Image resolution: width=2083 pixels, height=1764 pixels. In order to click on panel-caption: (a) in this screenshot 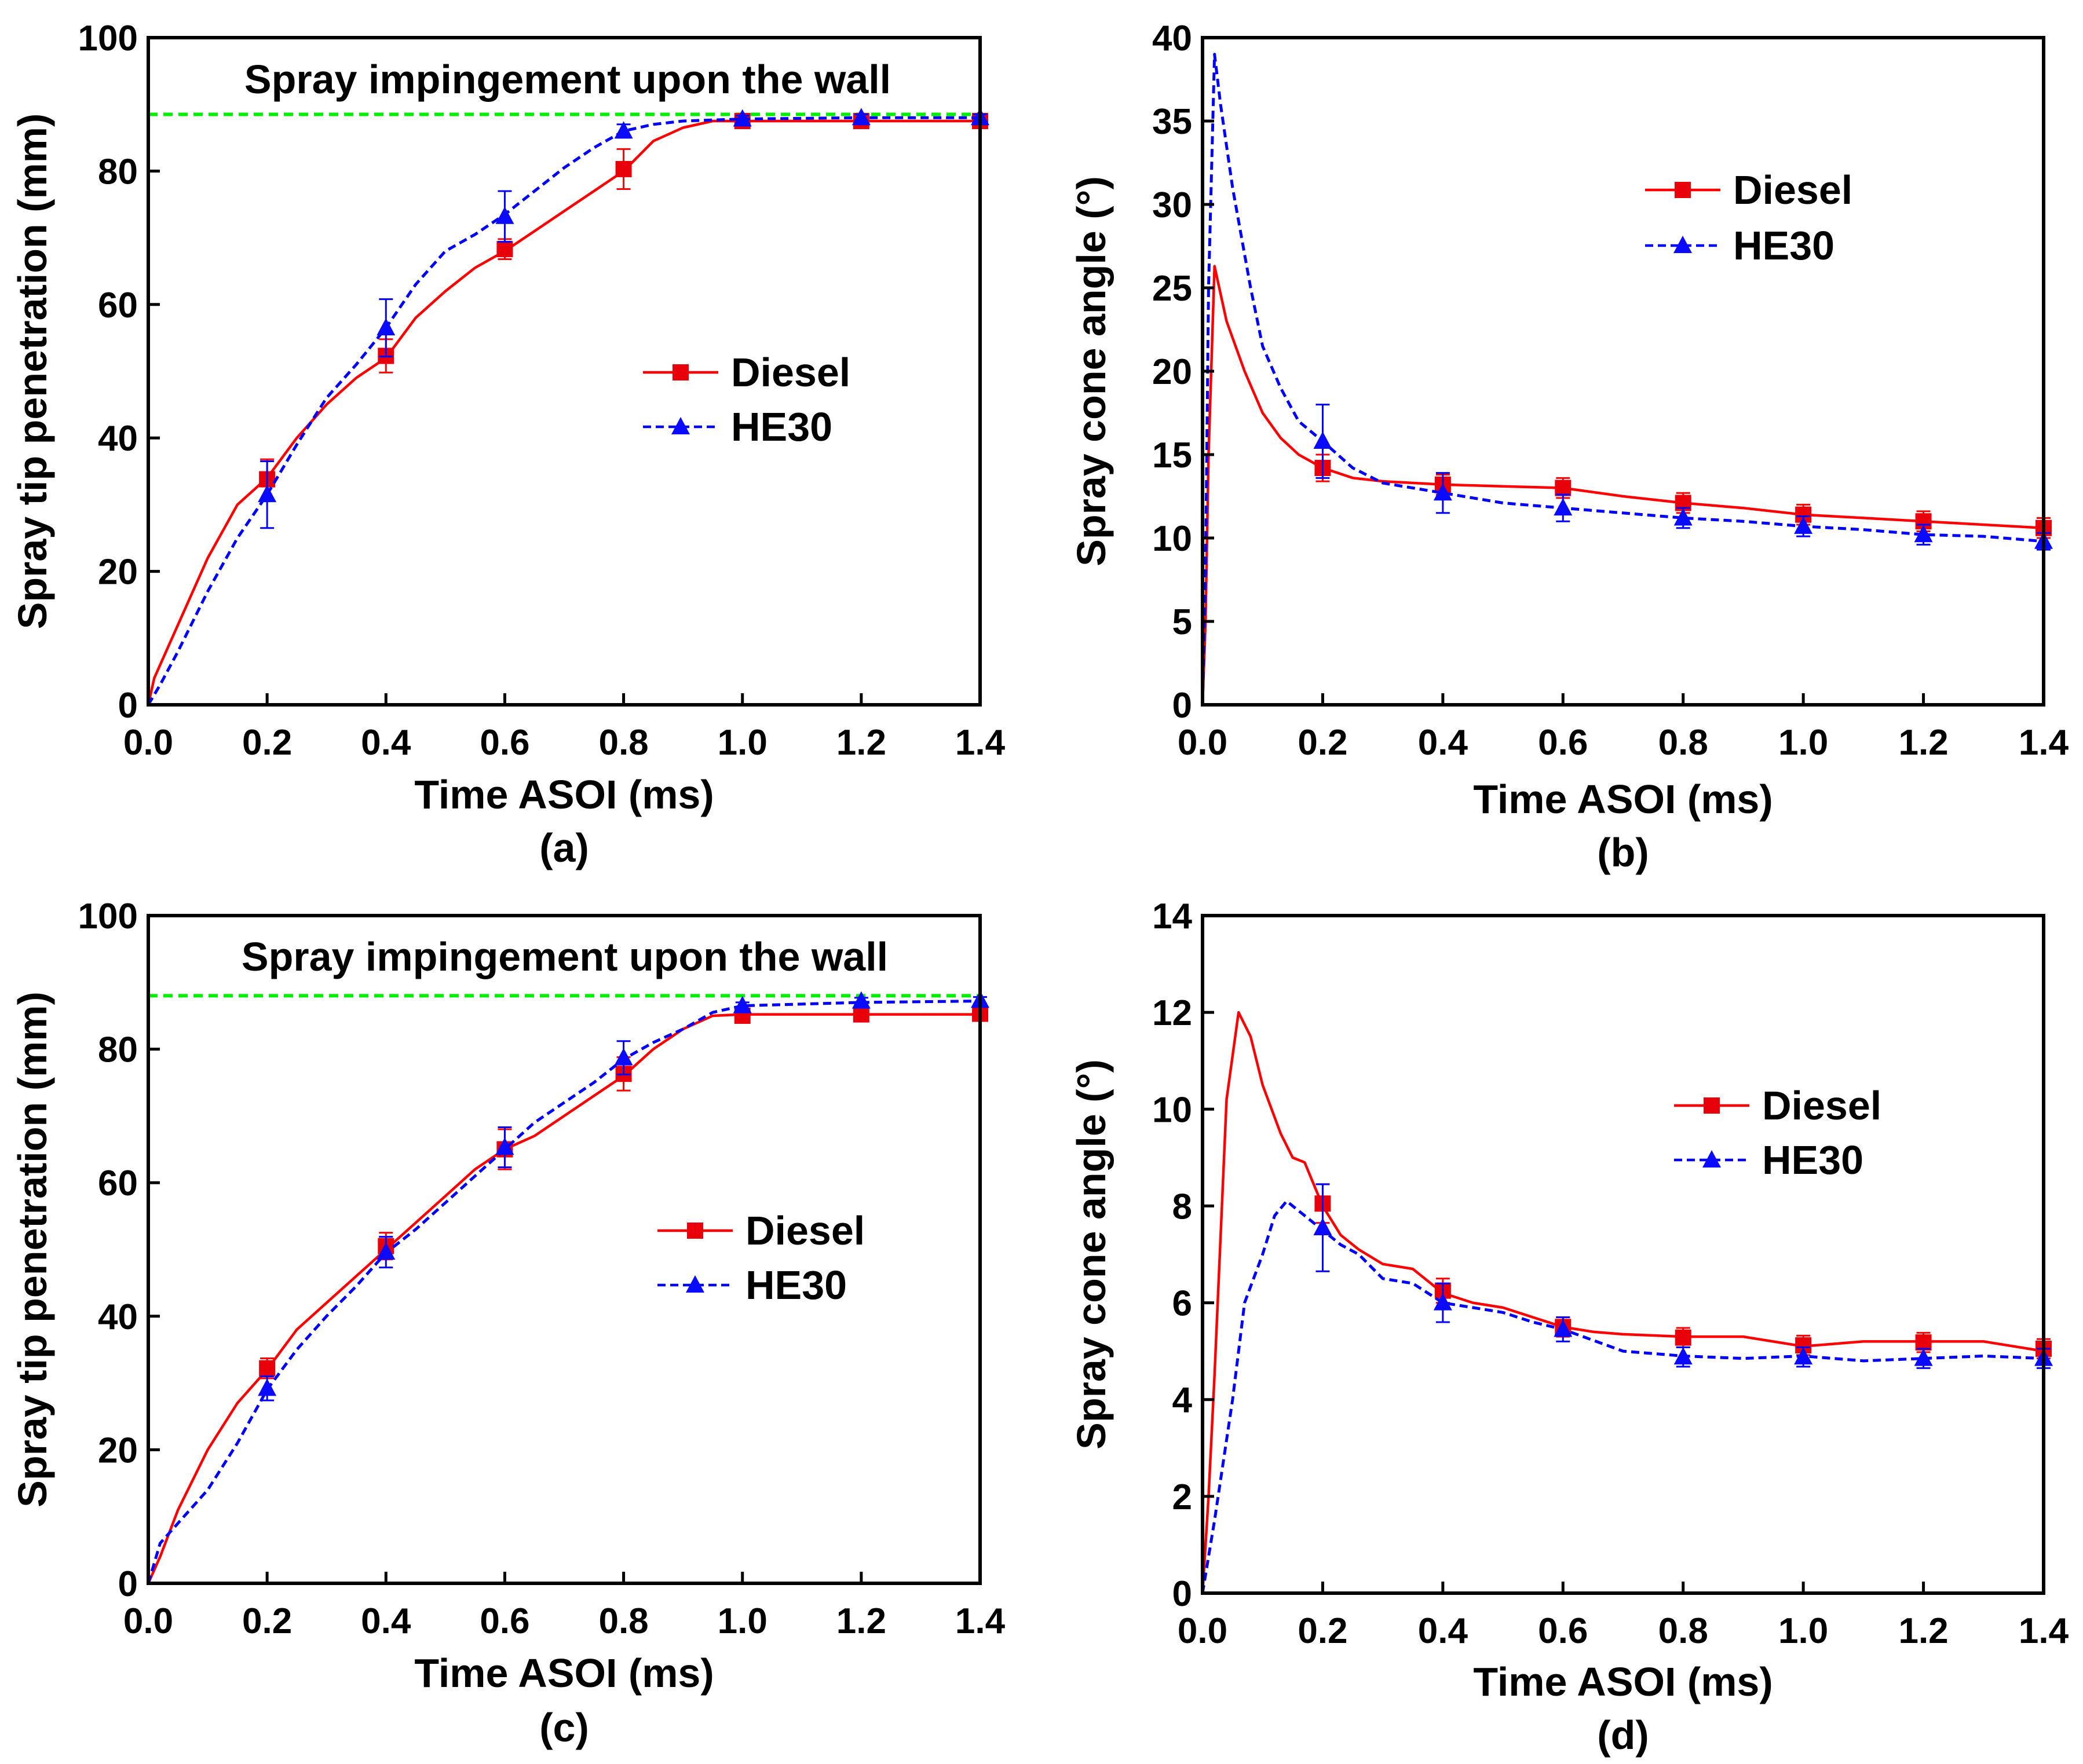, I will do `click(564, 847)`.